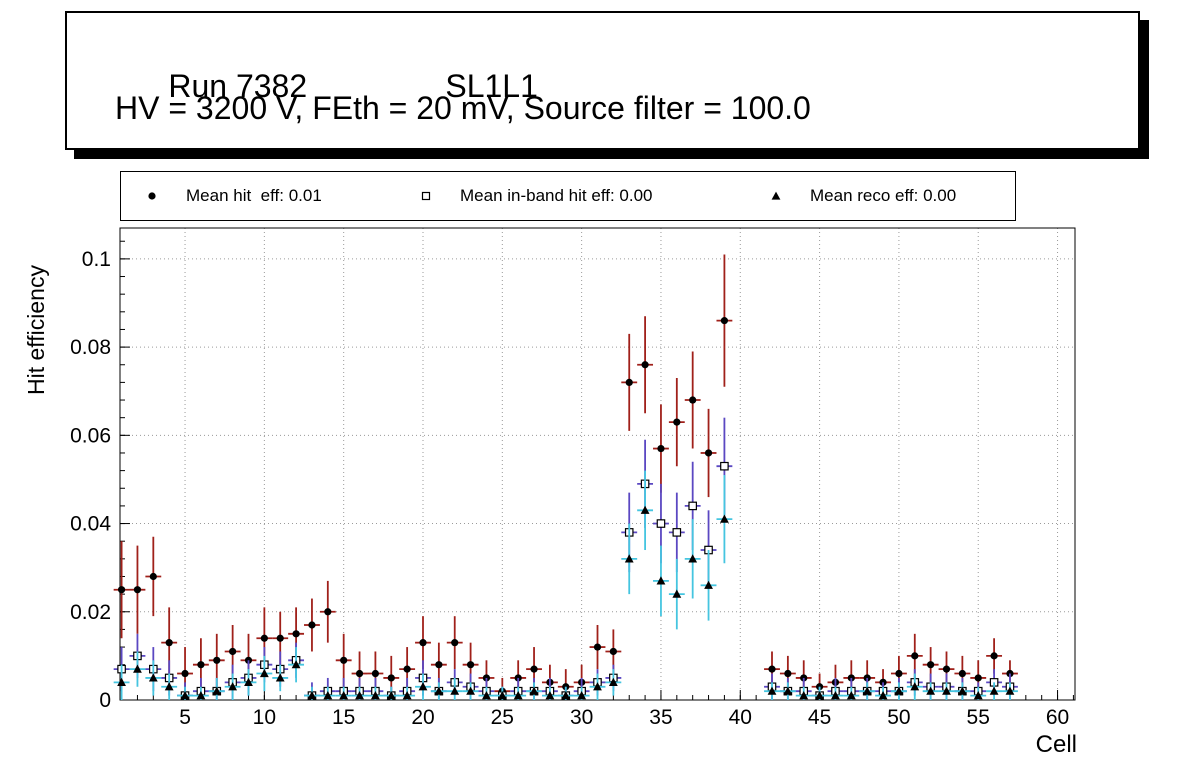 The width and height of the screenshot is (1196, 772). I want to click on y-tick-label: 0.08, so click(90, 347).